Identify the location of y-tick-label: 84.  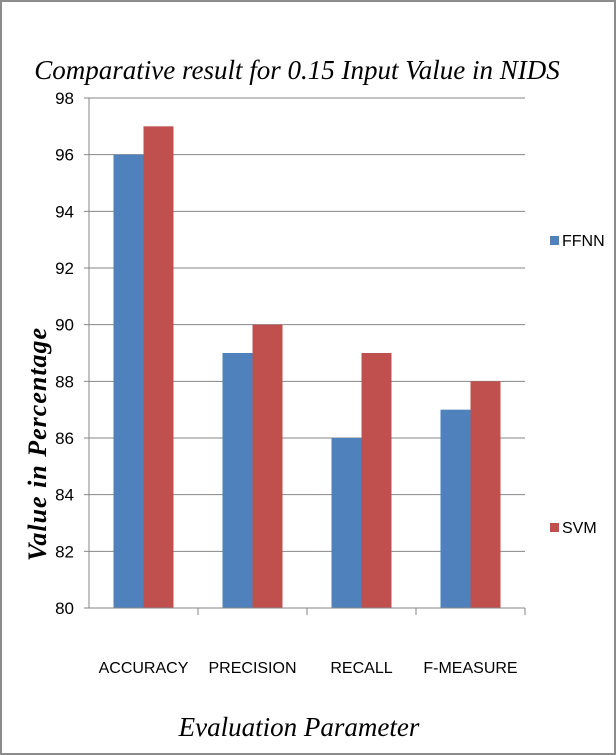
(64, 495).